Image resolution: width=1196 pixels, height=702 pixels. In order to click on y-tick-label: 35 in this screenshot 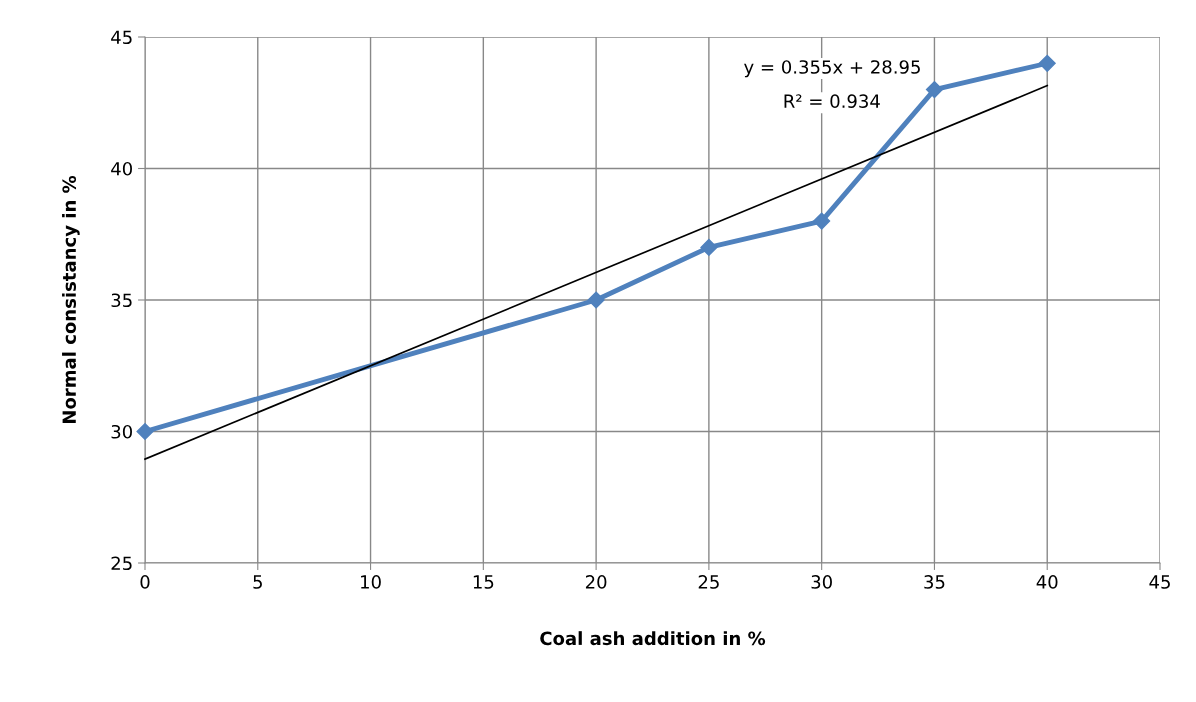, I will do `click(121, 300)`.